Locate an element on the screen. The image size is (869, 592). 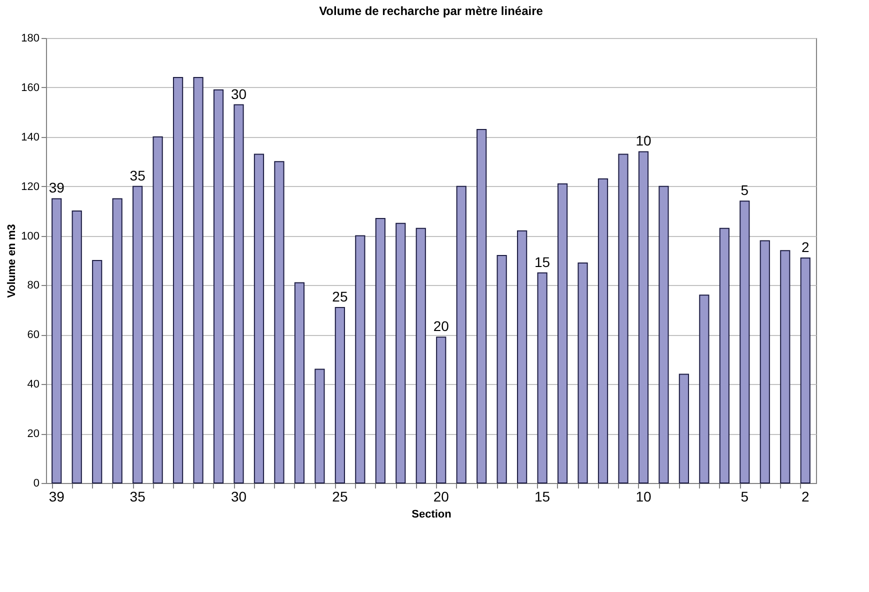
y-tick-label: 60 is located at coordinates (33, 335).